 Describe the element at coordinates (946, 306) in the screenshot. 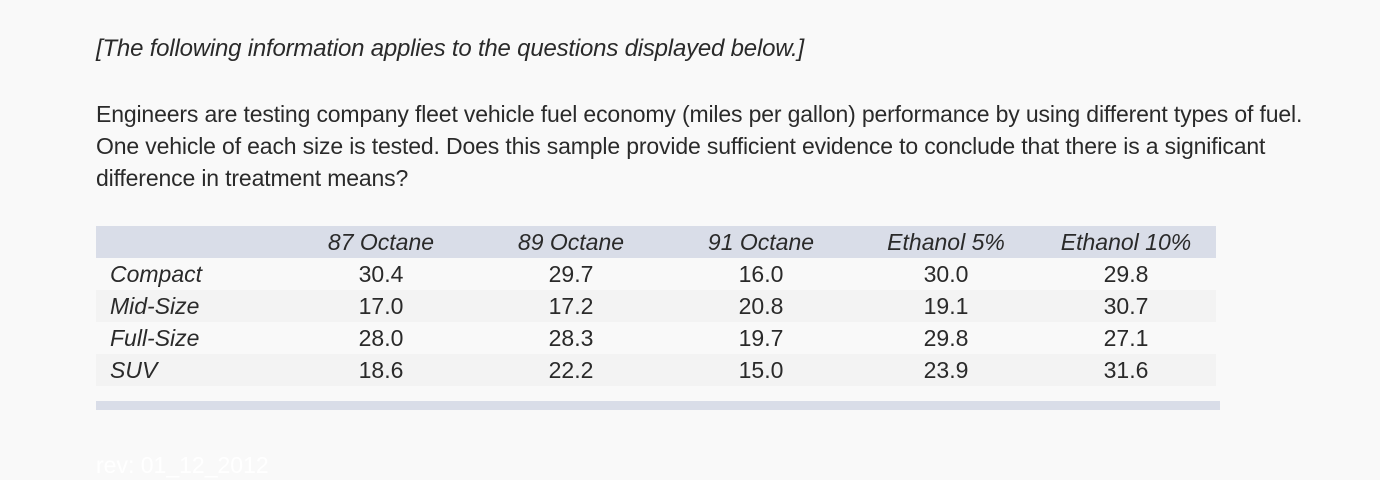

I see `table-cell: 19.1` at that location.